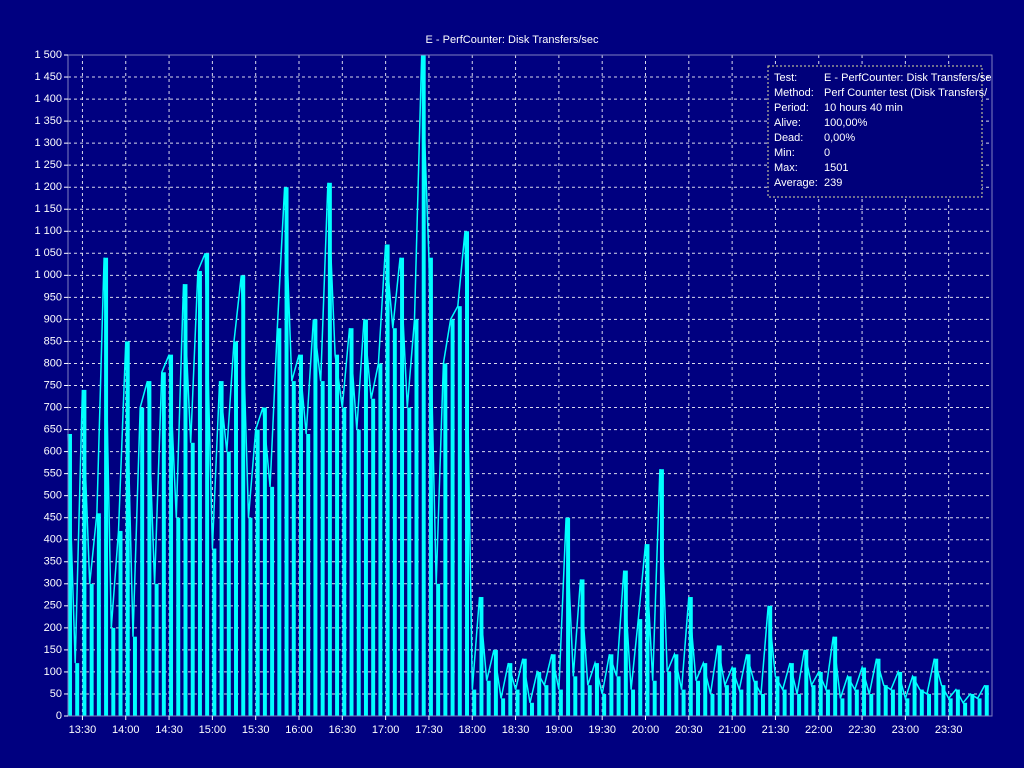  What do you see at coordinates (48, 253) in the screenshot?
I see `y-tick-label: 1 050` at bounding box center [48, 253].